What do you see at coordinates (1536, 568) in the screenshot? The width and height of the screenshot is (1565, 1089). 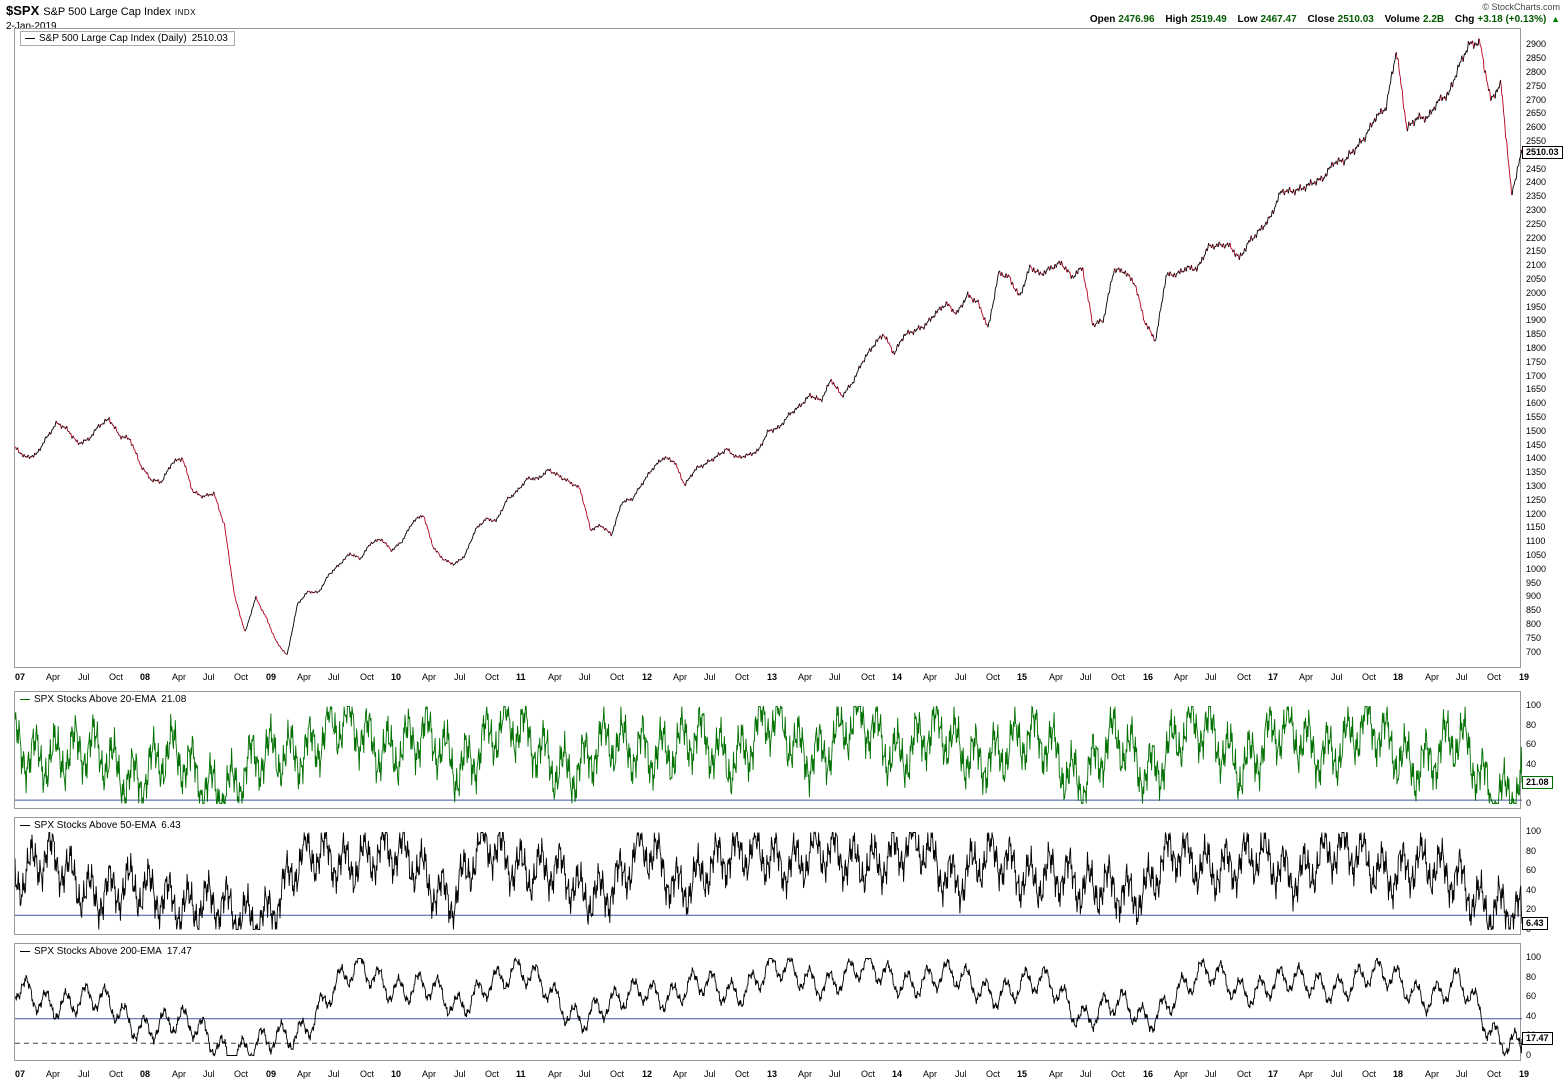 I see `price-tick-label: 1000` at bounding box center [1536, 568].